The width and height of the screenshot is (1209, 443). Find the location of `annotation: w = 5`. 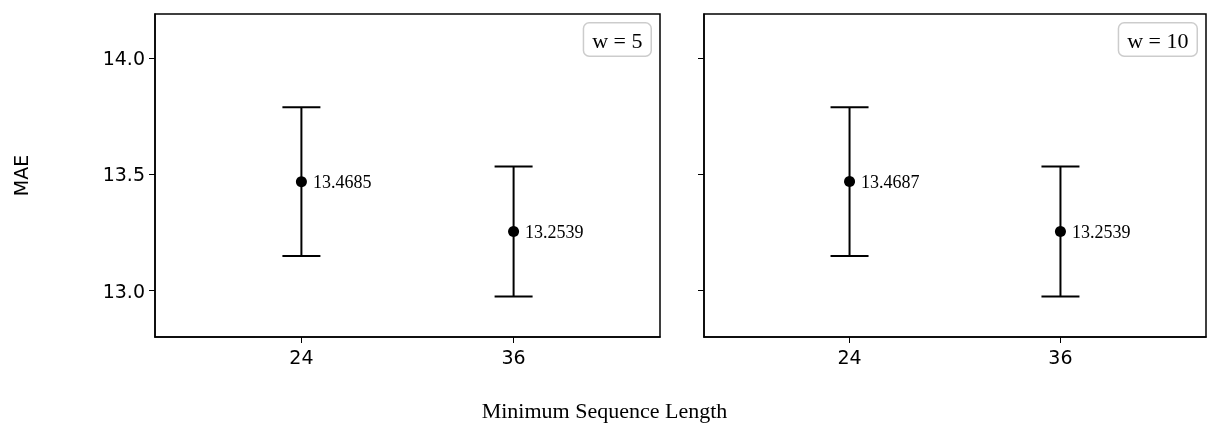

annotation: w = 5 is located at coordinates (617, 40).